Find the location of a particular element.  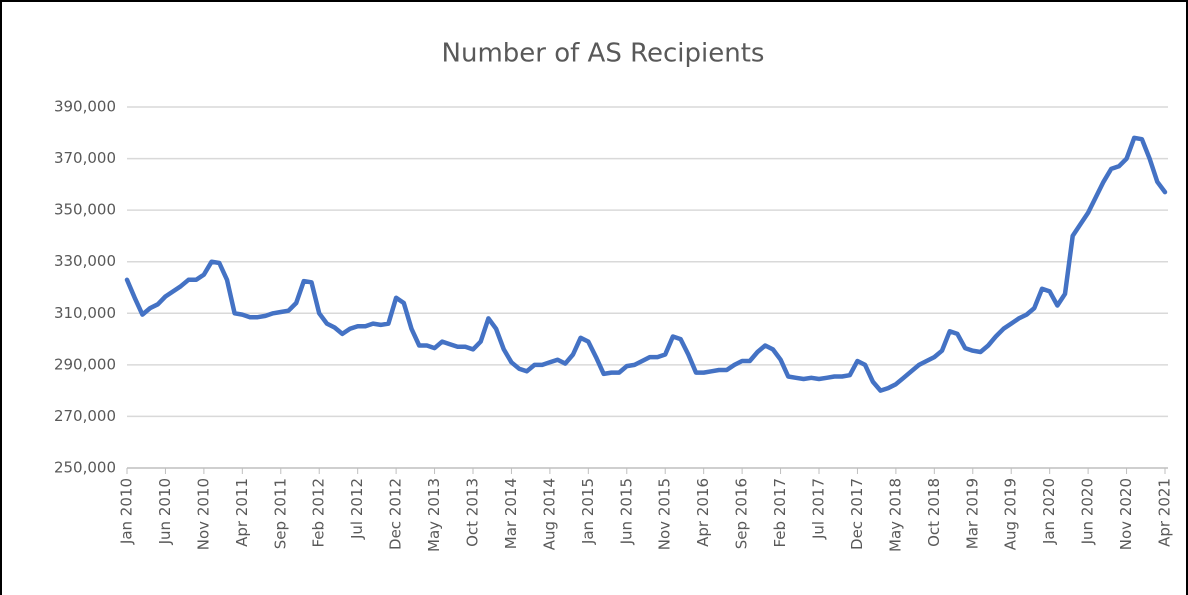

x-tick-label: Oct 2013 is located at coordinates (473, 512).